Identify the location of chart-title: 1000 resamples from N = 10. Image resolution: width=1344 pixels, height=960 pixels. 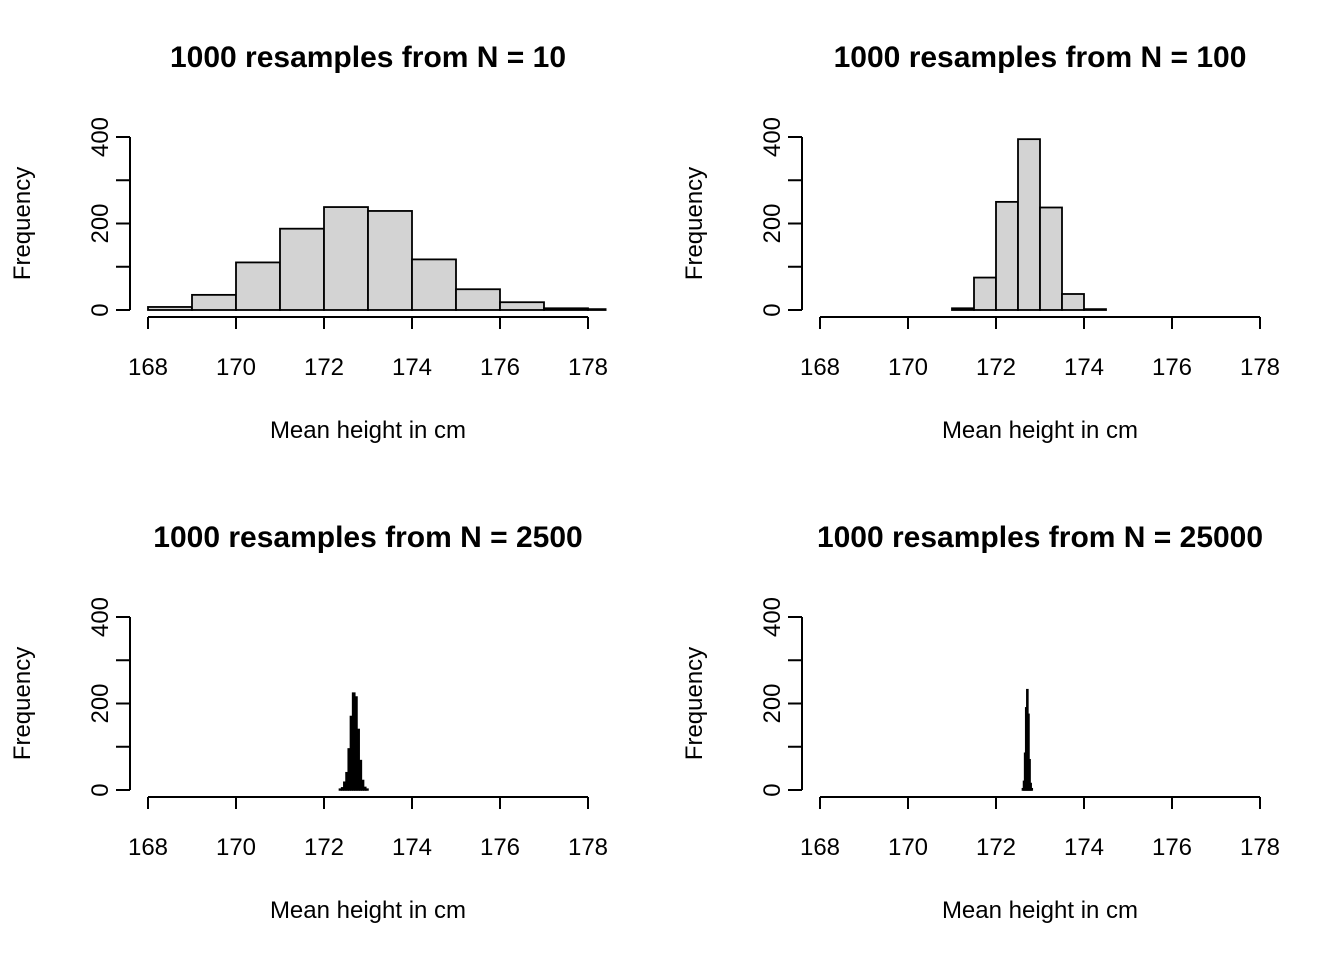
(368, 57).